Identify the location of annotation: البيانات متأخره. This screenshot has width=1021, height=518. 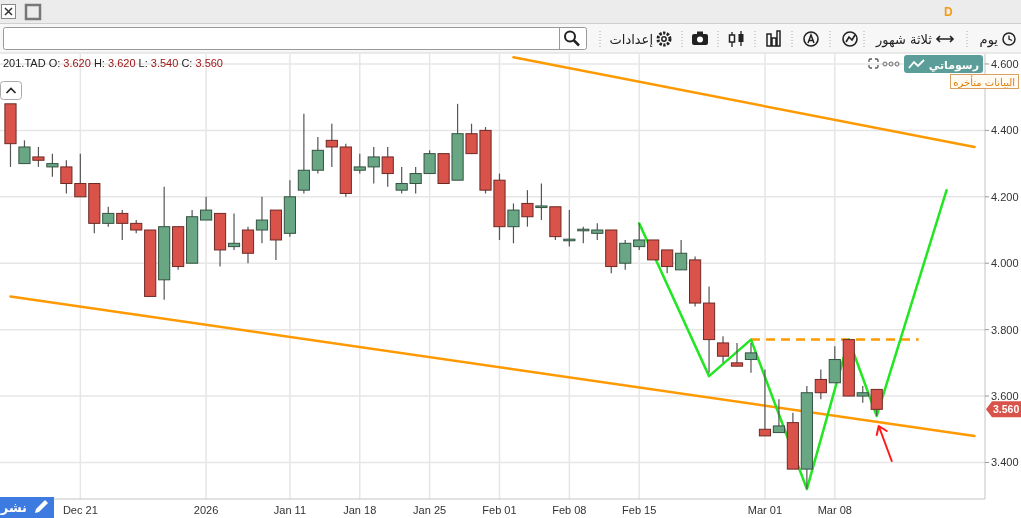
(984, 81).